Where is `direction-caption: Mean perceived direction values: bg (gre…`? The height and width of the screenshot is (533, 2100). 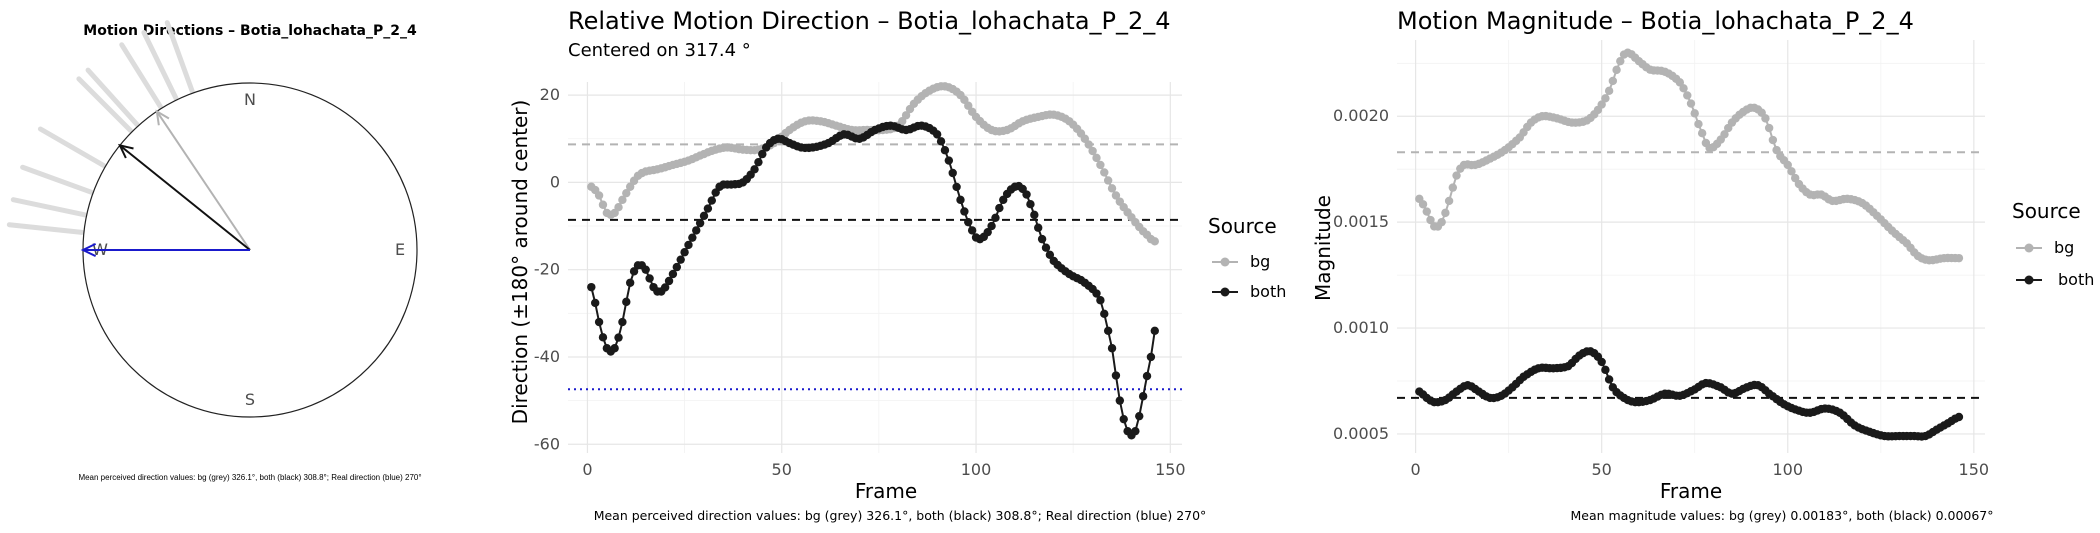 direction-caption: Mean perceived direction values: bg (gre… is located at coordinates (900, 515).